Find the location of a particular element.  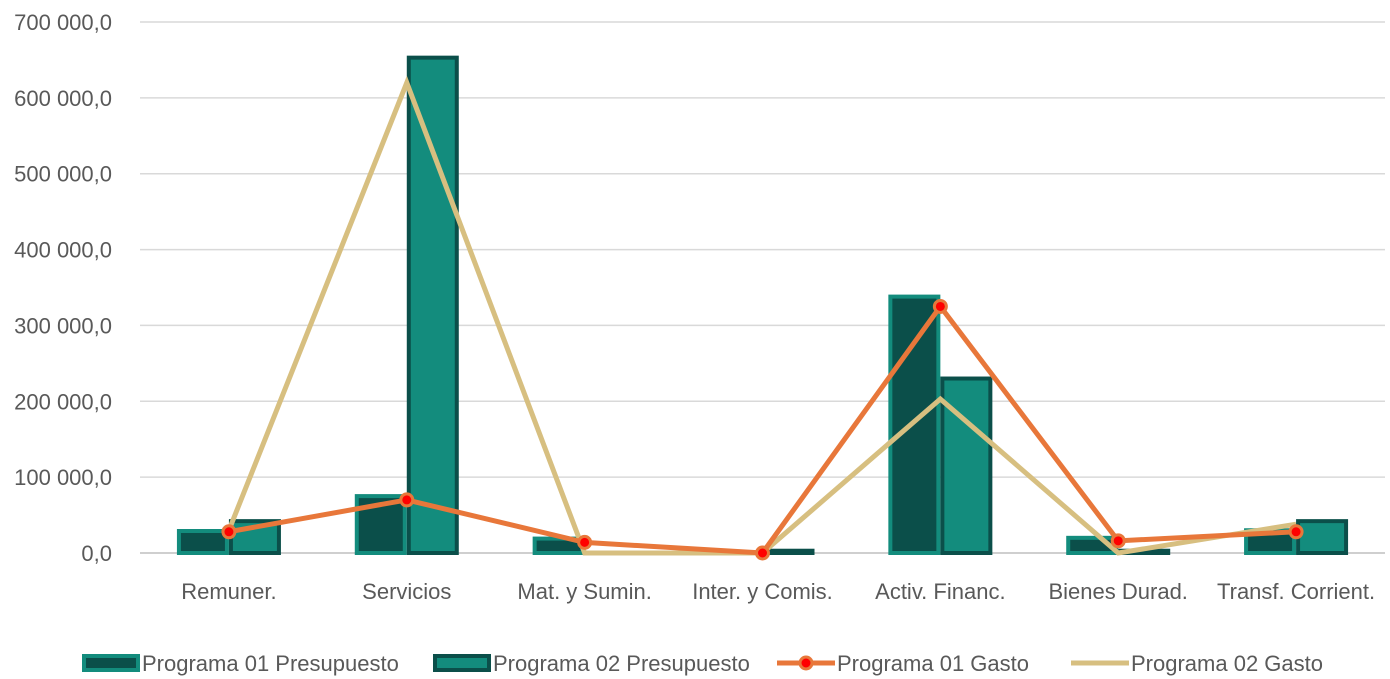

legend-label: Programa 01 Gasto is located at coordinates (933, 663).